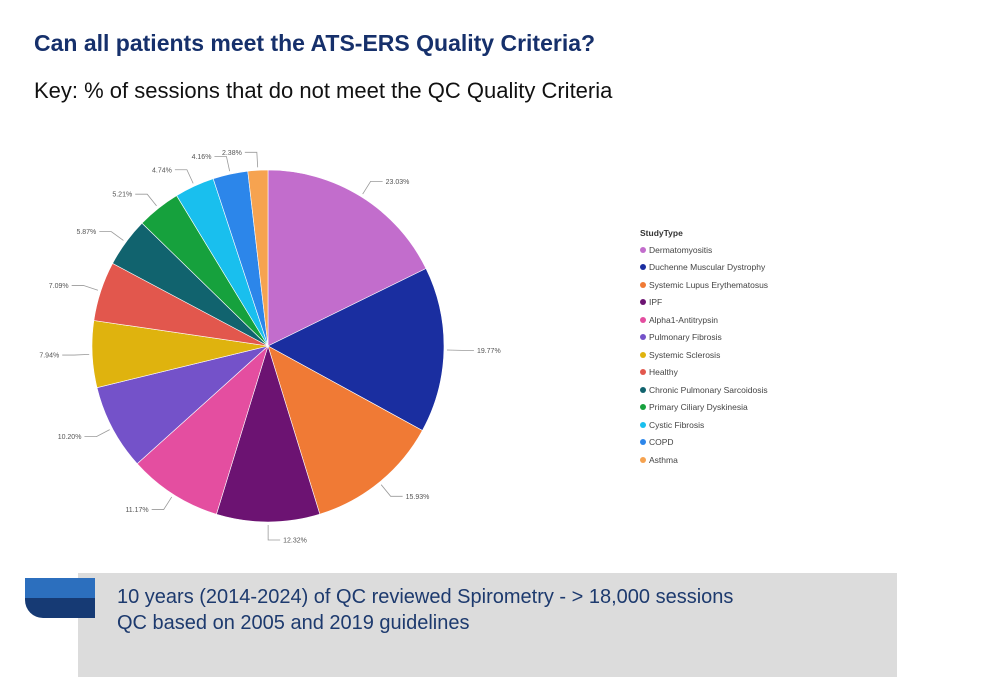 The width and height of the screenshot is (989, 685). What do you see at coordinates (685, 354) in the screenshot?
I see `legend-label: Systemic Sclerosis` at bounding box center [685, 354].